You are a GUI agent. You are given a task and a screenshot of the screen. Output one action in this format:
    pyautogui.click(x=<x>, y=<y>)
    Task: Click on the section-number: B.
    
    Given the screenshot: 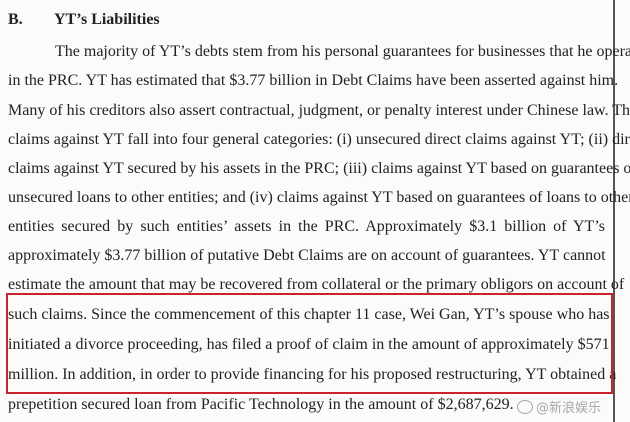 What is the action you would take?
    pyautogui.click(x=15, y=19)
    